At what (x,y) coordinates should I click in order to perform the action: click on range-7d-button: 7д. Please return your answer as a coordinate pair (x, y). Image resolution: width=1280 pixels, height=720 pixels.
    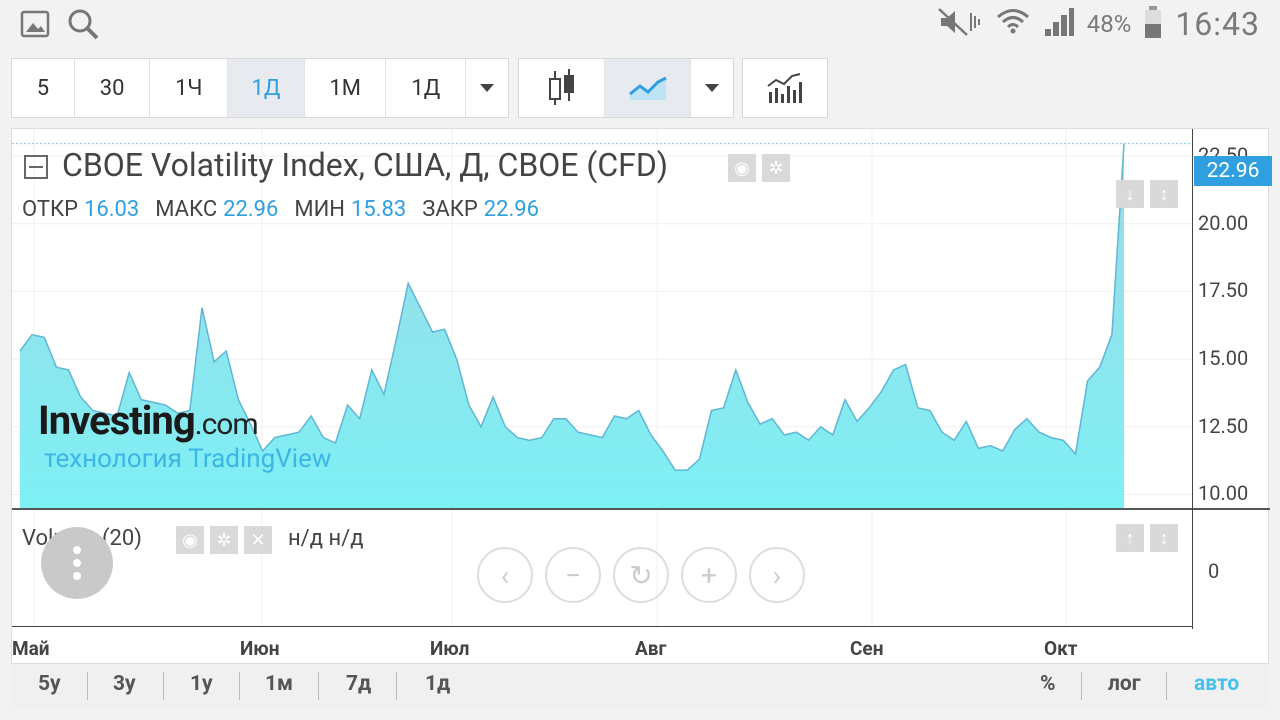
    Looking at the image, I should click on (359, 684).